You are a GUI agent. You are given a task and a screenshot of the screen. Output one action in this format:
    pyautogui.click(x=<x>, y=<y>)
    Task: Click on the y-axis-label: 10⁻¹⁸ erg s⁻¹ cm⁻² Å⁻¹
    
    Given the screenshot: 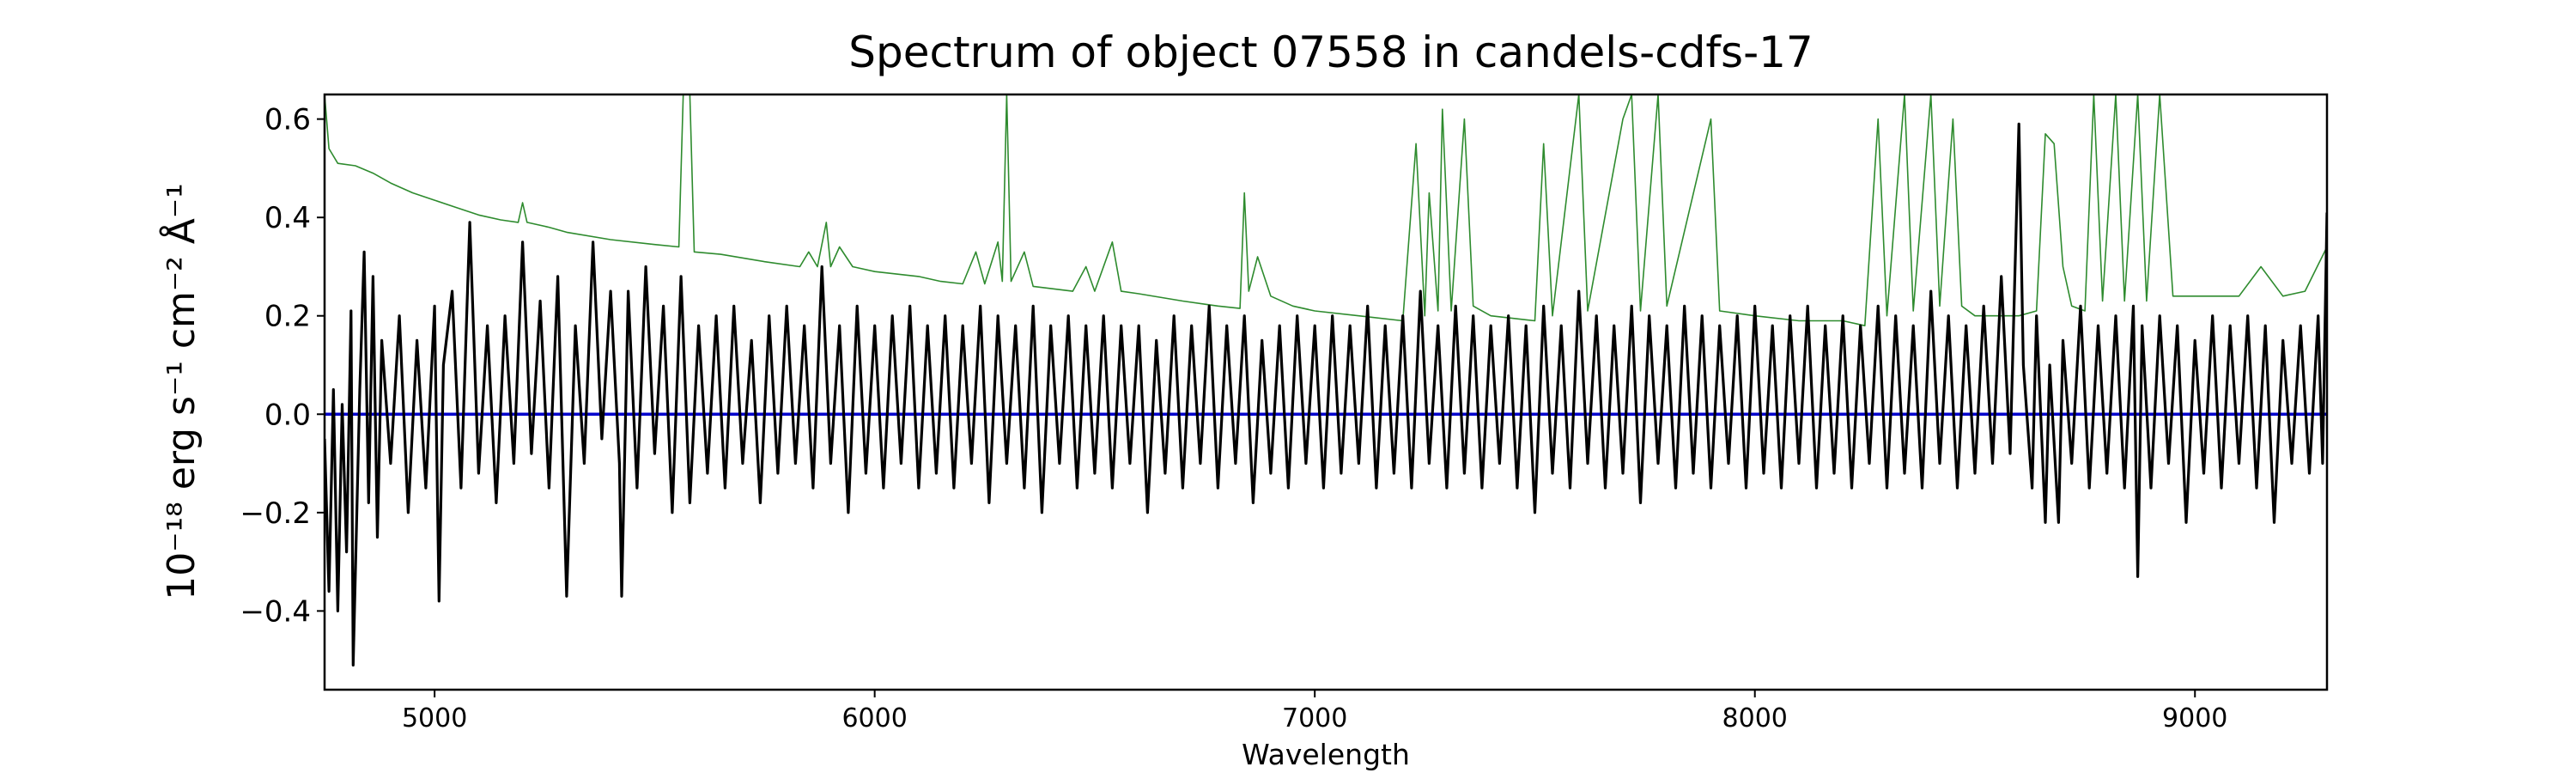 What is the action you would take?
    pyautogui.click(x=181, y=391)
    